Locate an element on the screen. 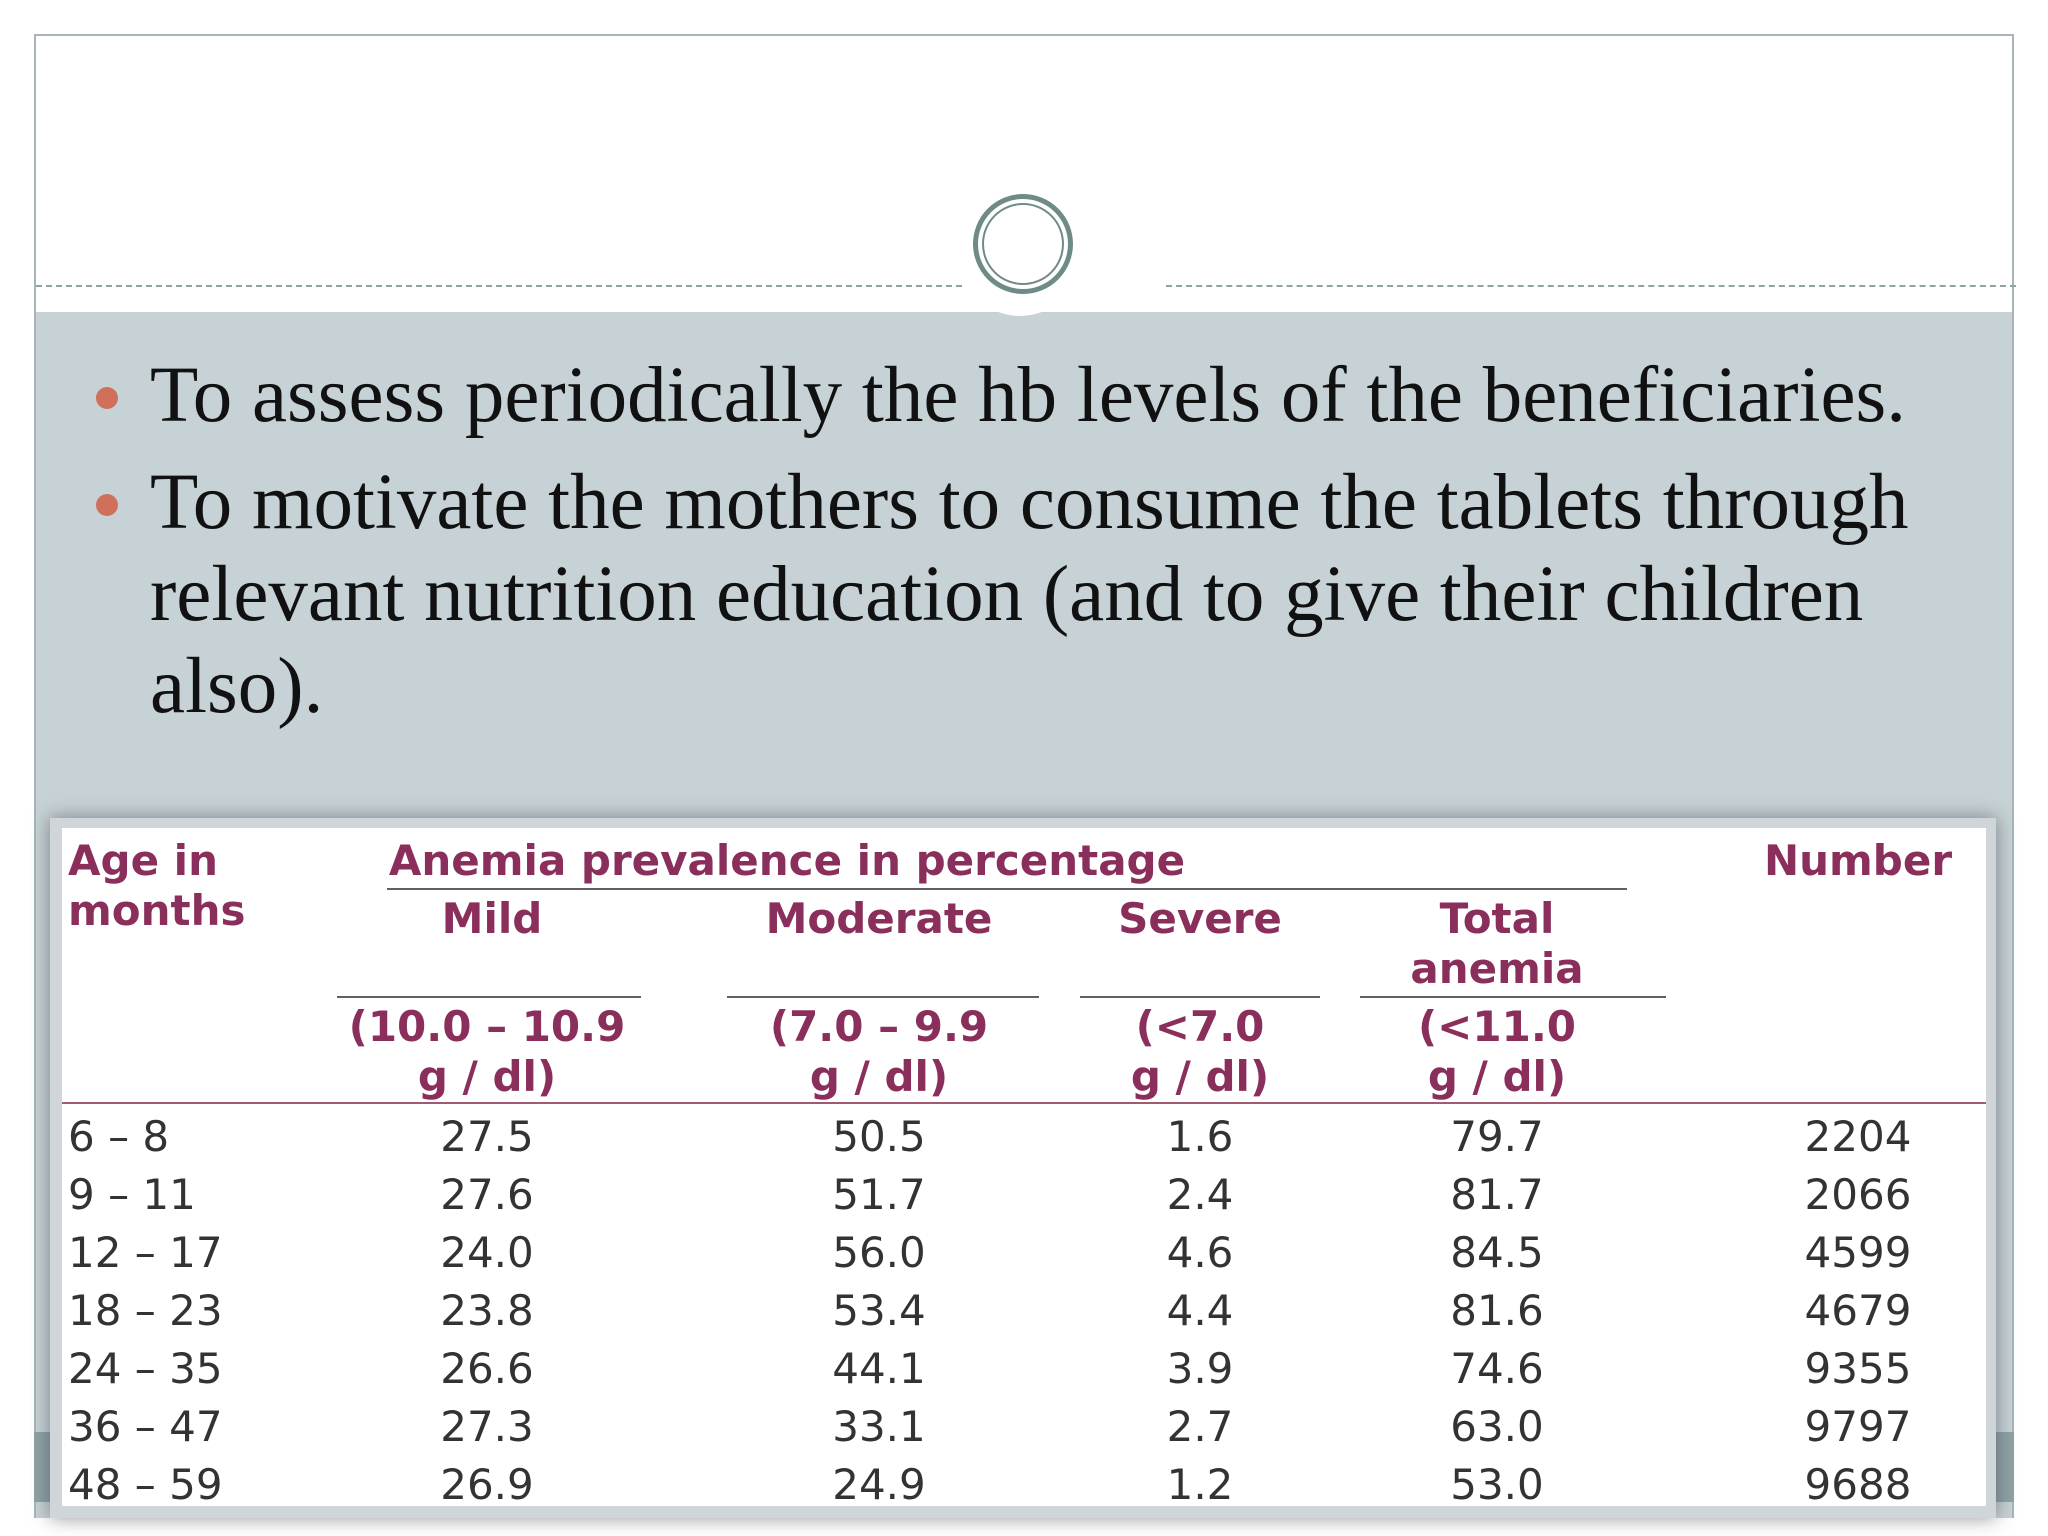 Image resolution: width=2048 pixels, height=1536 pixels. column-range-severe-unit: g / dl) is located at coordinates (1200, 1076).